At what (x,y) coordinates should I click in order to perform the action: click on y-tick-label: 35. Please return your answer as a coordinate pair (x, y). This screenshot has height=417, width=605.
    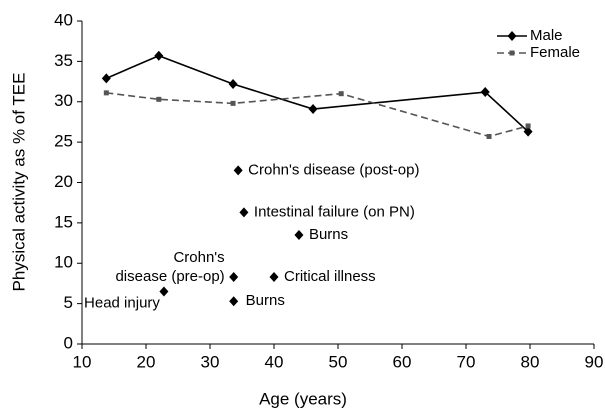
    Looking at the image, I should click on (63, 60).